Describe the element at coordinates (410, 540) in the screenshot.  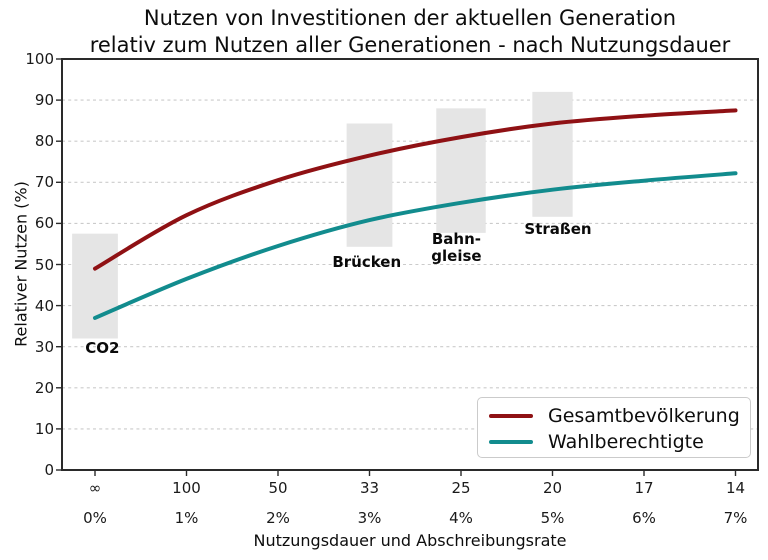
I see `x-axis-label: Nutzungsdauer und Abschreibungsrate` at that location.